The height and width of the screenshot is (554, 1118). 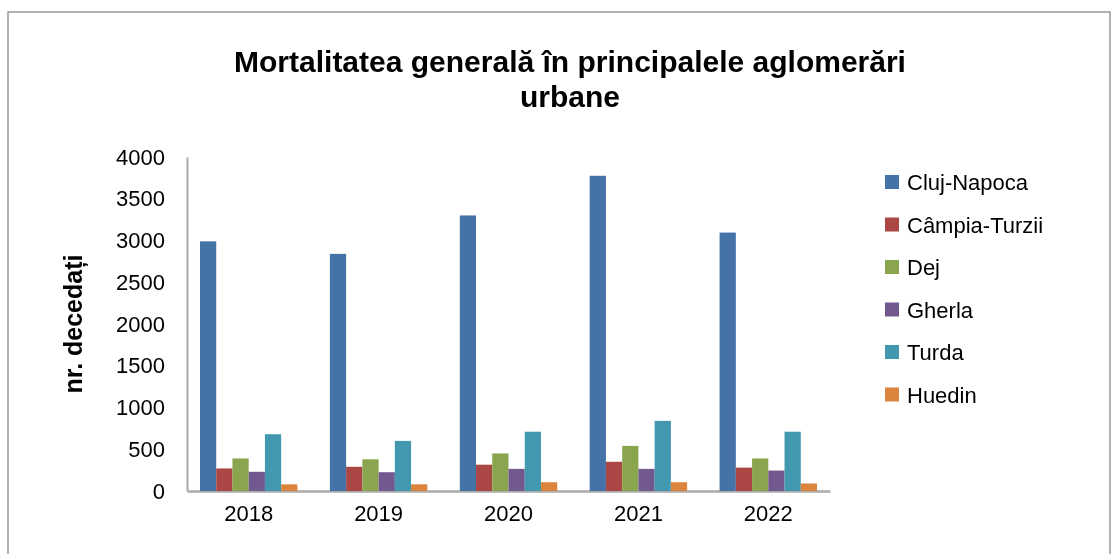 I want to click on x-tick-label: 2018, so click(x=249, y=513).